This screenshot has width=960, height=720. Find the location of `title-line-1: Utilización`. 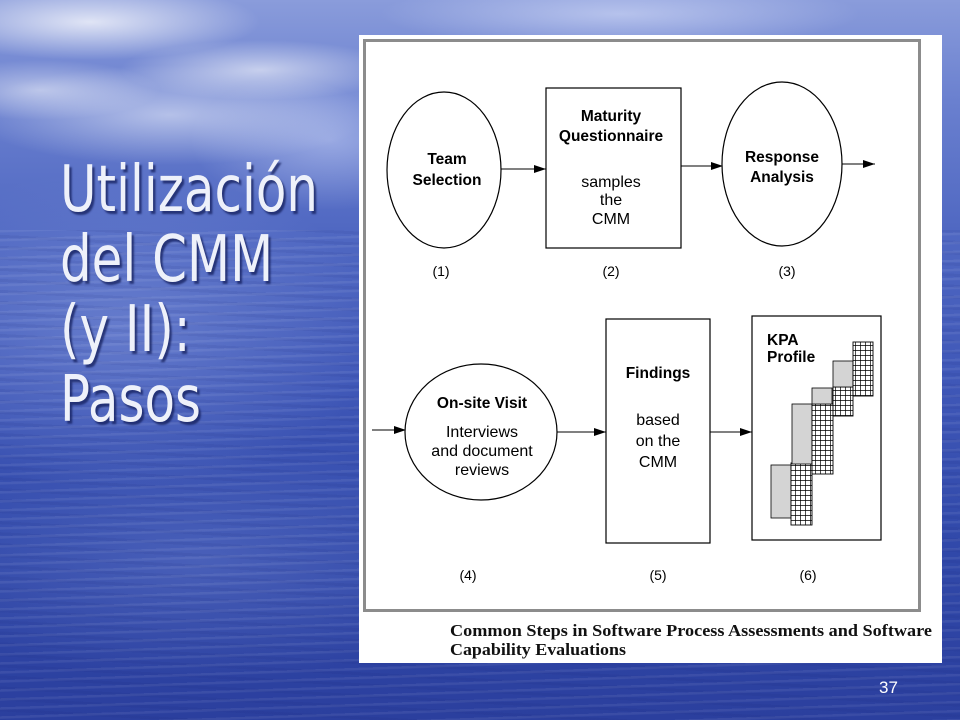

title-line-1: Utilización is located at coordinates (189, 190).